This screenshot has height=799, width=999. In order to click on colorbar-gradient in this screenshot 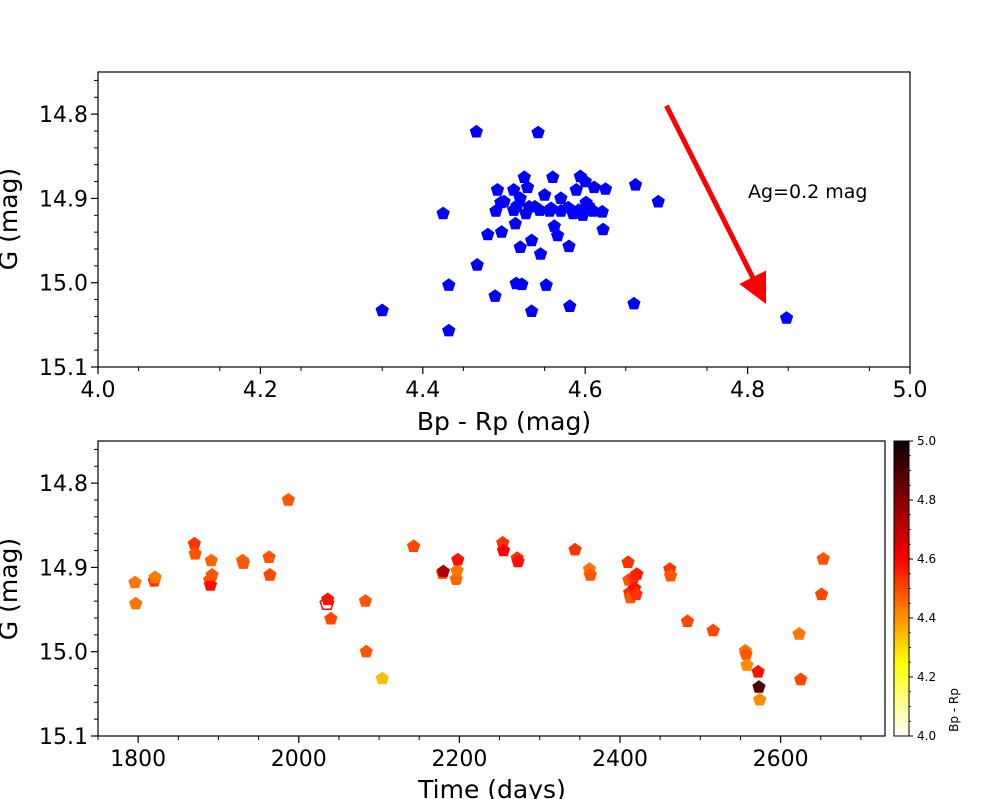, I will do `click(901, 588)`.